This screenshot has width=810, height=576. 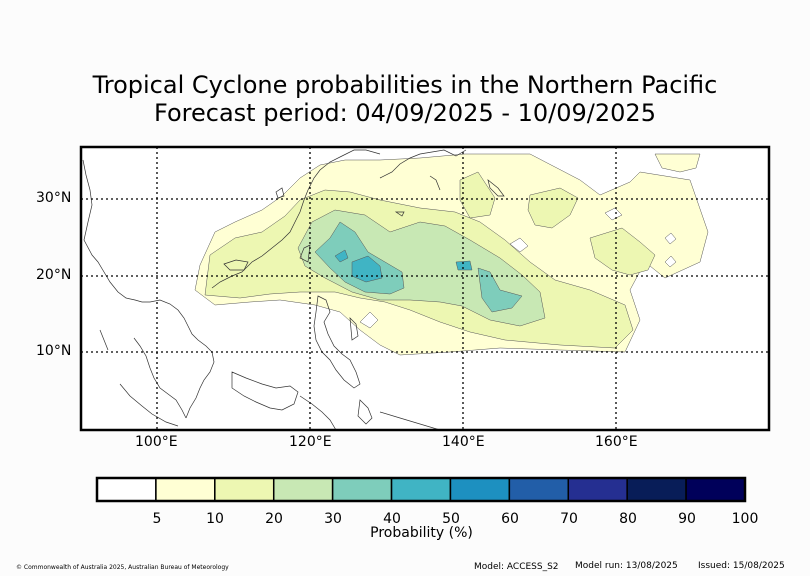 What do you see at coordinates (628, 519) in the screenshot?
I see `colorbar-tick: 80` at bounding box center [628, 519].